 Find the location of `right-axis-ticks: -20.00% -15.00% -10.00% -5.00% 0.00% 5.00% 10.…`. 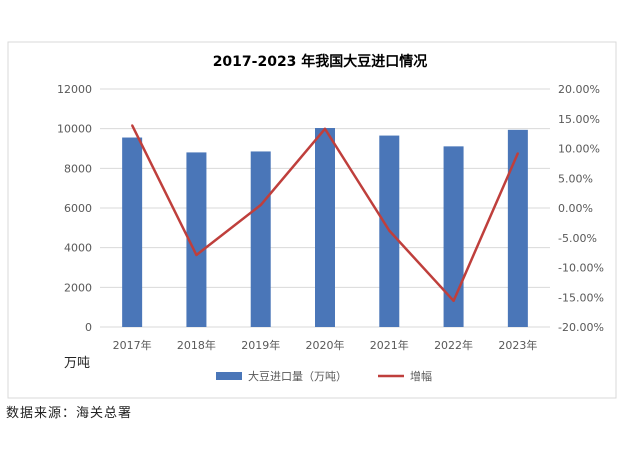

right-axis-ticks: -20.00% -15.00% -10.00% -5.00% 0.00% 5.00% 10.… is located at coordinates (581, 208).